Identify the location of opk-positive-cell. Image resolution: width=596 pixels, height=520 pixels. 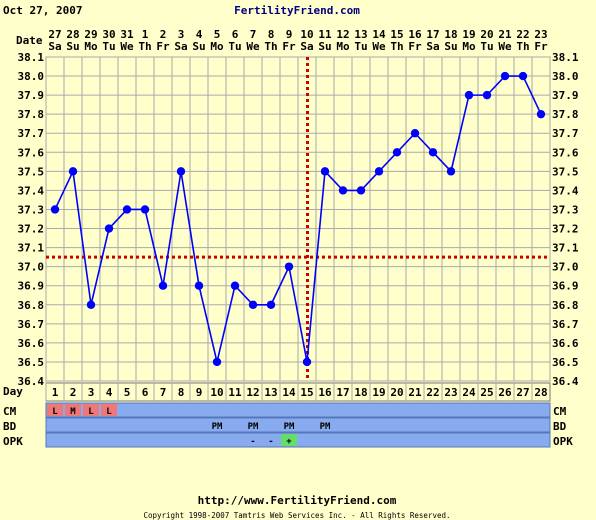
(289, 440).